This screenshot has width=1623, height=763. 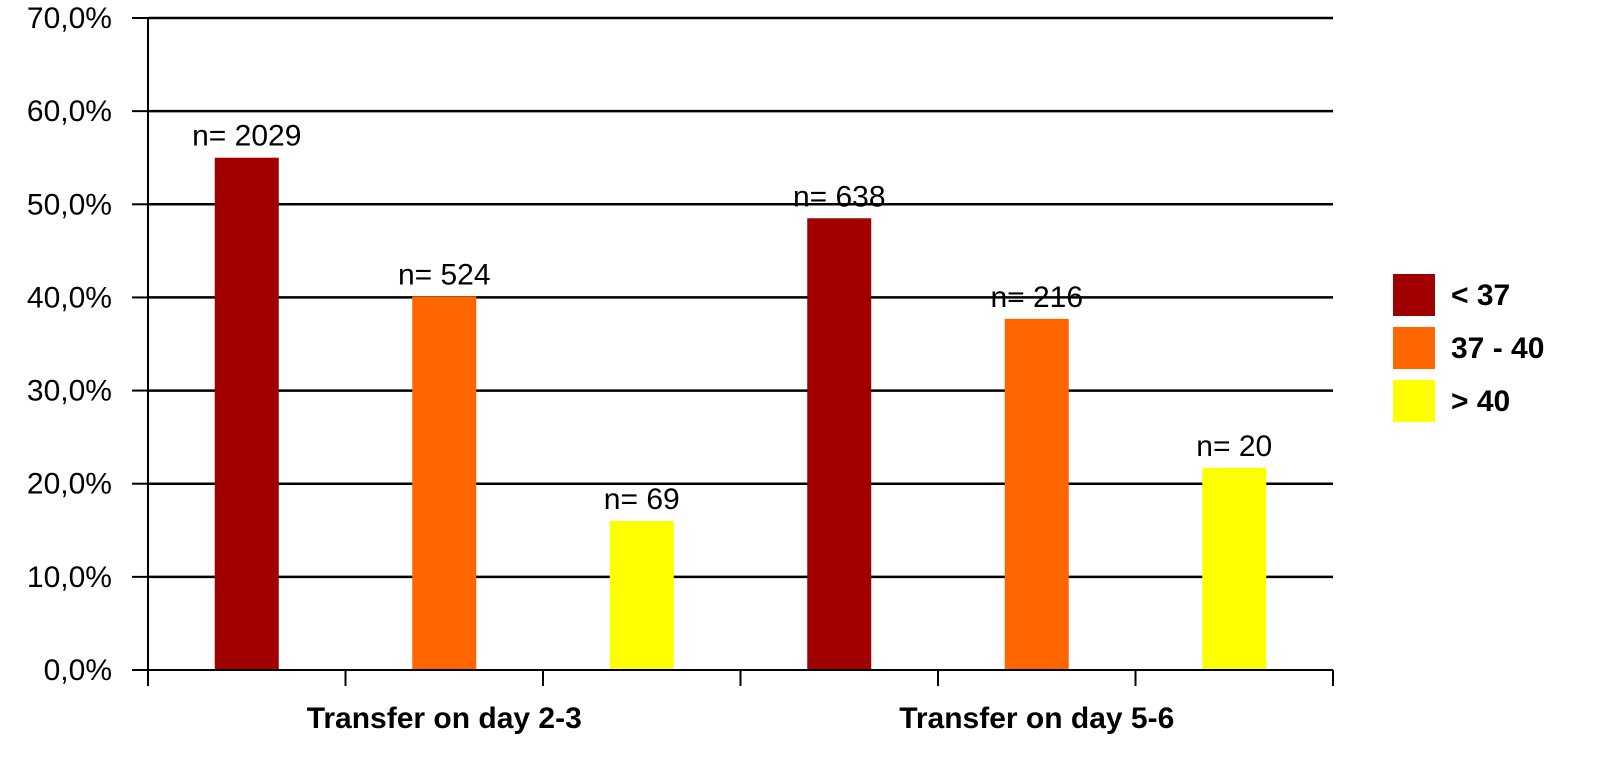 What do you see at coordinates (69, 204) in the screenshot?
I see `y-tick-label: 50,0%` at bounding box center [69, 204].